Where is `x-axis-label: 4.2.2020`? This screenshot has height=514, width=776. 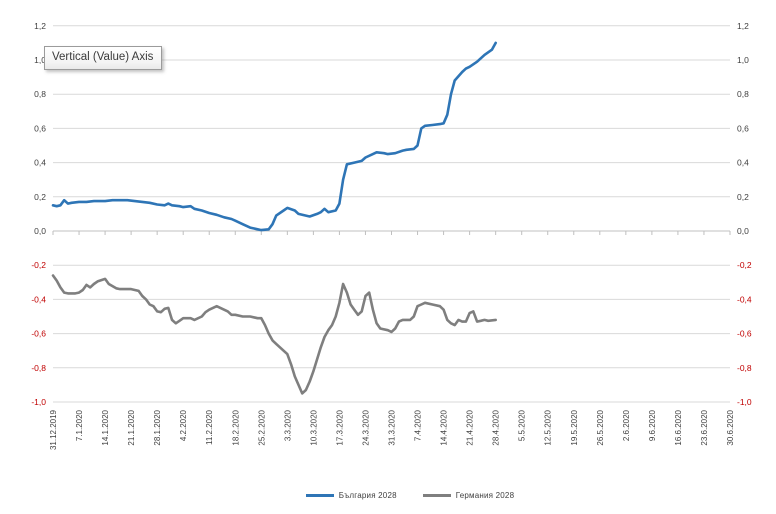 x-axis-label: 4.2.2020 is located at coordinates (183, 425).